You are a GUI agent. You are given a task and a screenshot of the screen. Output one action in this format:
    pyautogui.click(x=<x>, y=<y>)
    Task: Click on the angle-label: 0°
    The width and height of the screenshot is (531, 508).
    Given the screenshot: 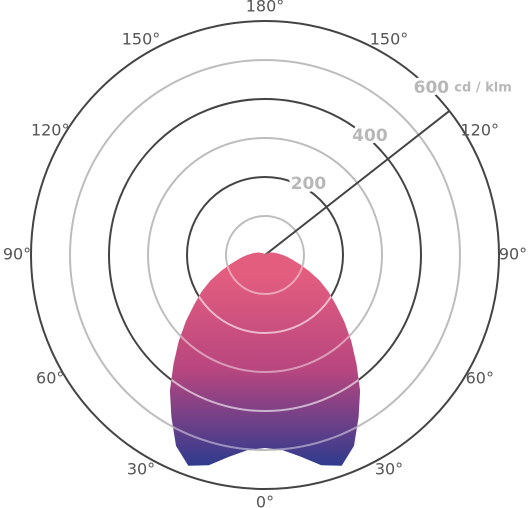 What is the action you would take?
    pyautogui.click(x=265, y=500)
    